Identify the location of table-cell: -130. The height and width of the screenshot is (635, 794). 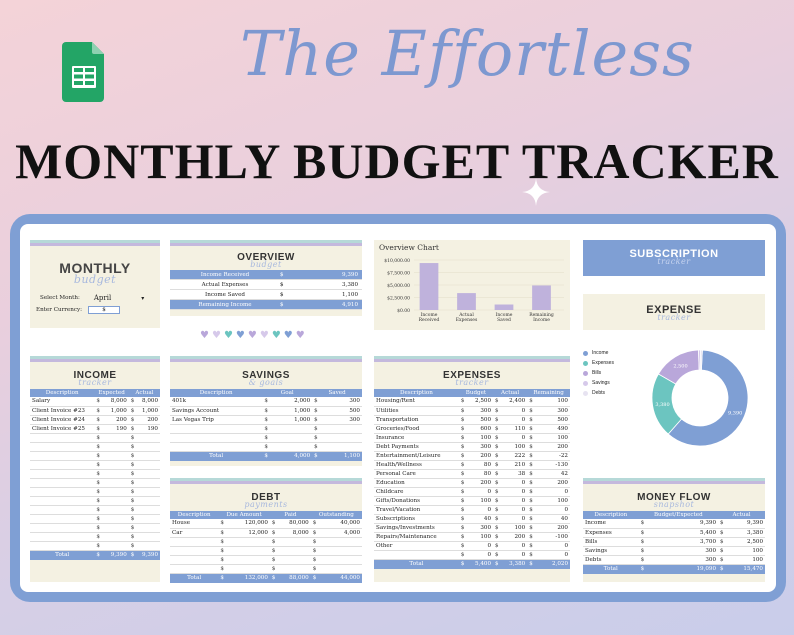
(554, 465).